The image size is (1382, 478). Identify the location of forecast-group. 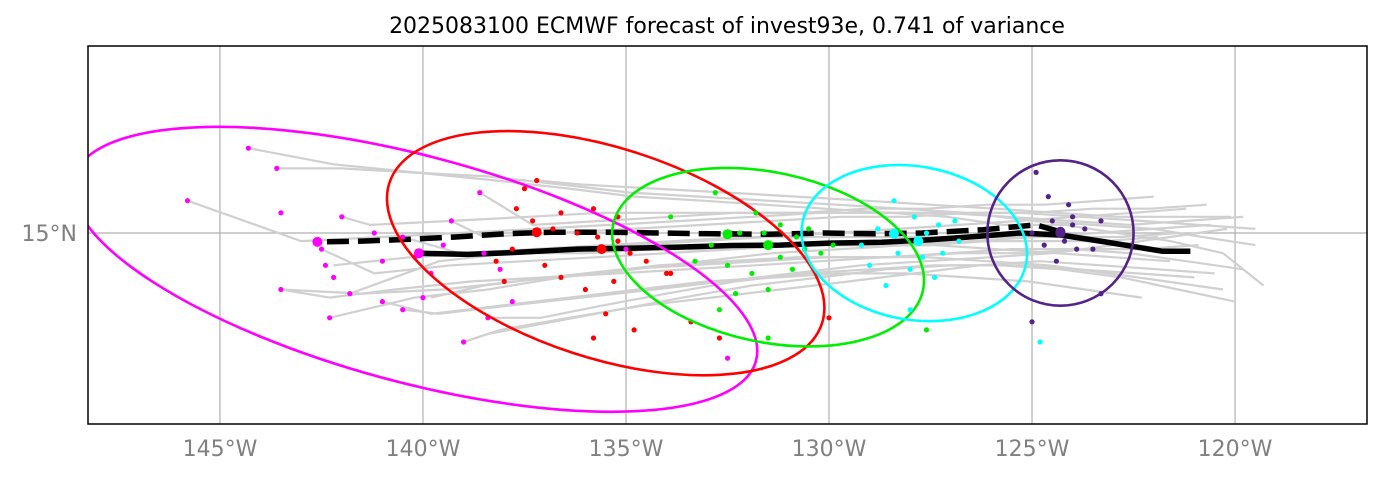
(1060, 241).